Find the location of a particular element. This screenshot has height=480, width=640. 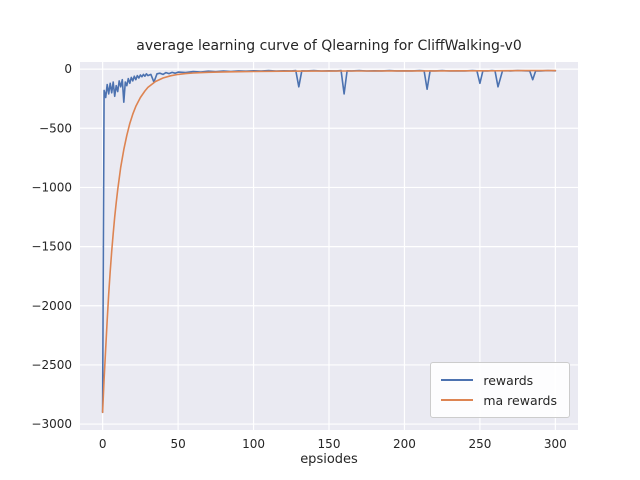

y-tick-label: 0 is located at coordinates (68, 69).